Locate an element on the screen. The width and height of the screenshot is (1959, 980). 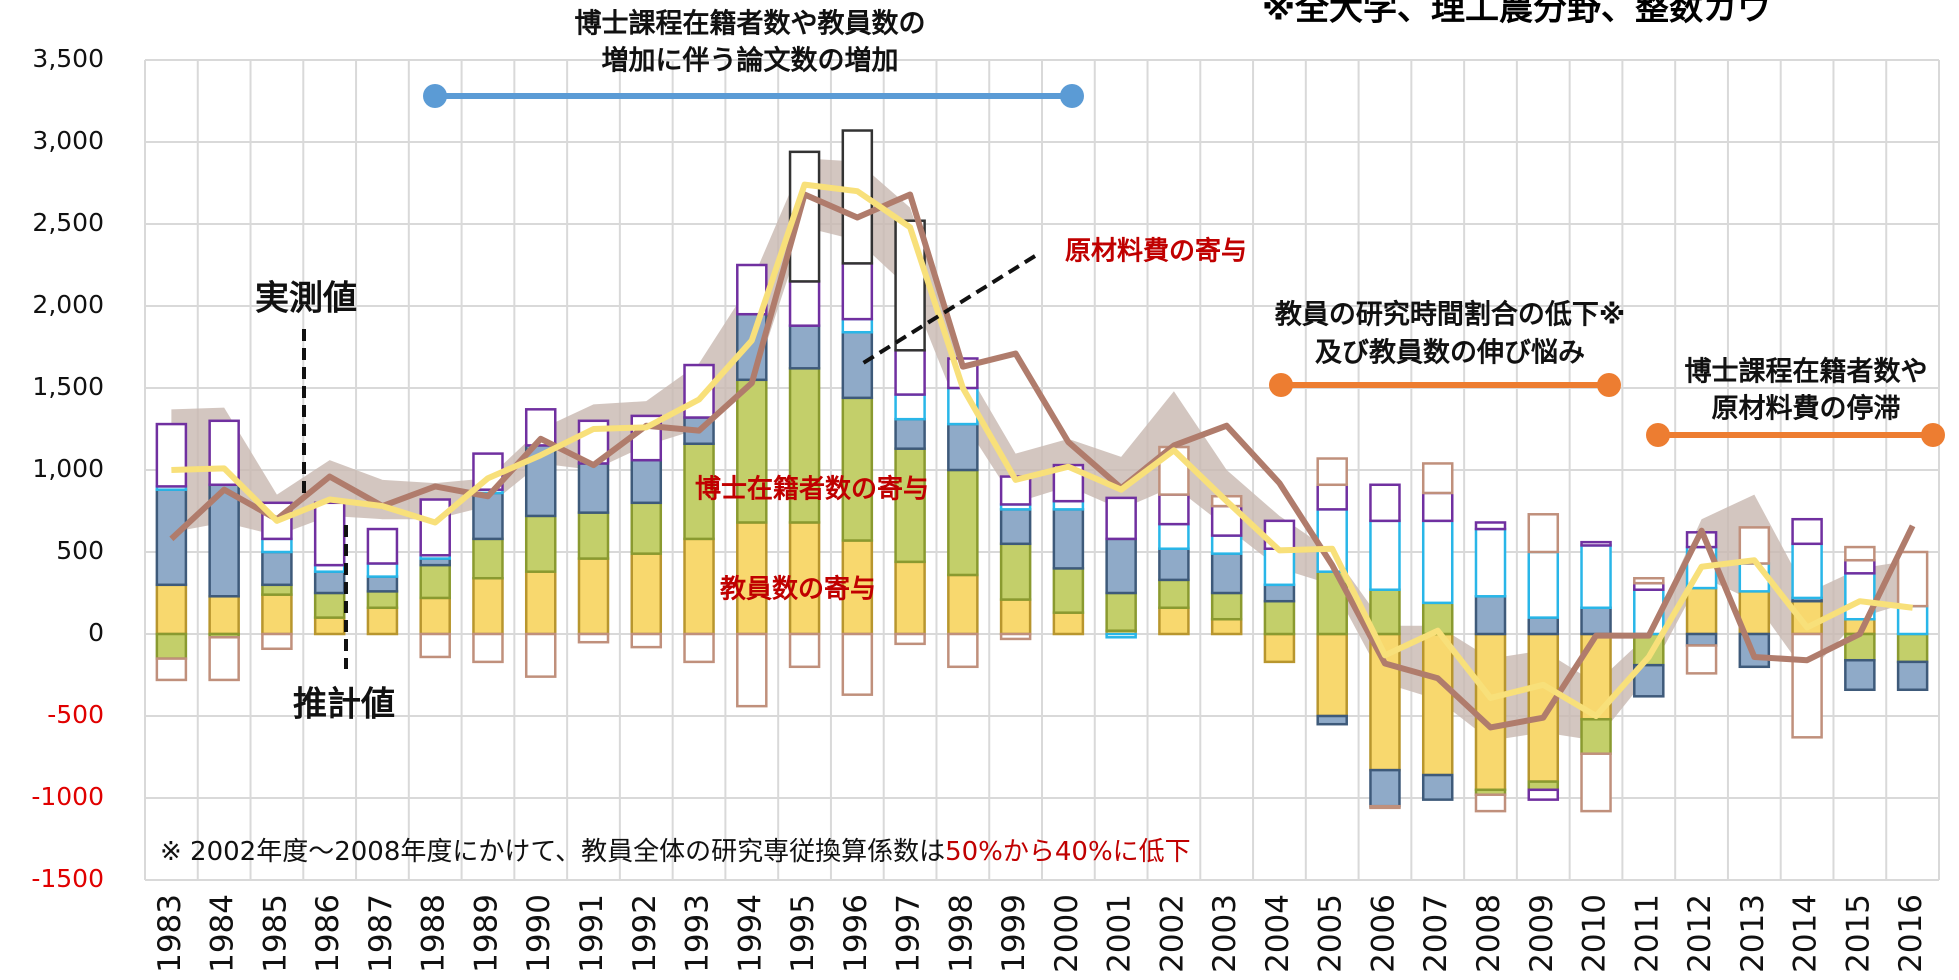
x-tick-label: 2003 is located at coordinates (1225, 933).